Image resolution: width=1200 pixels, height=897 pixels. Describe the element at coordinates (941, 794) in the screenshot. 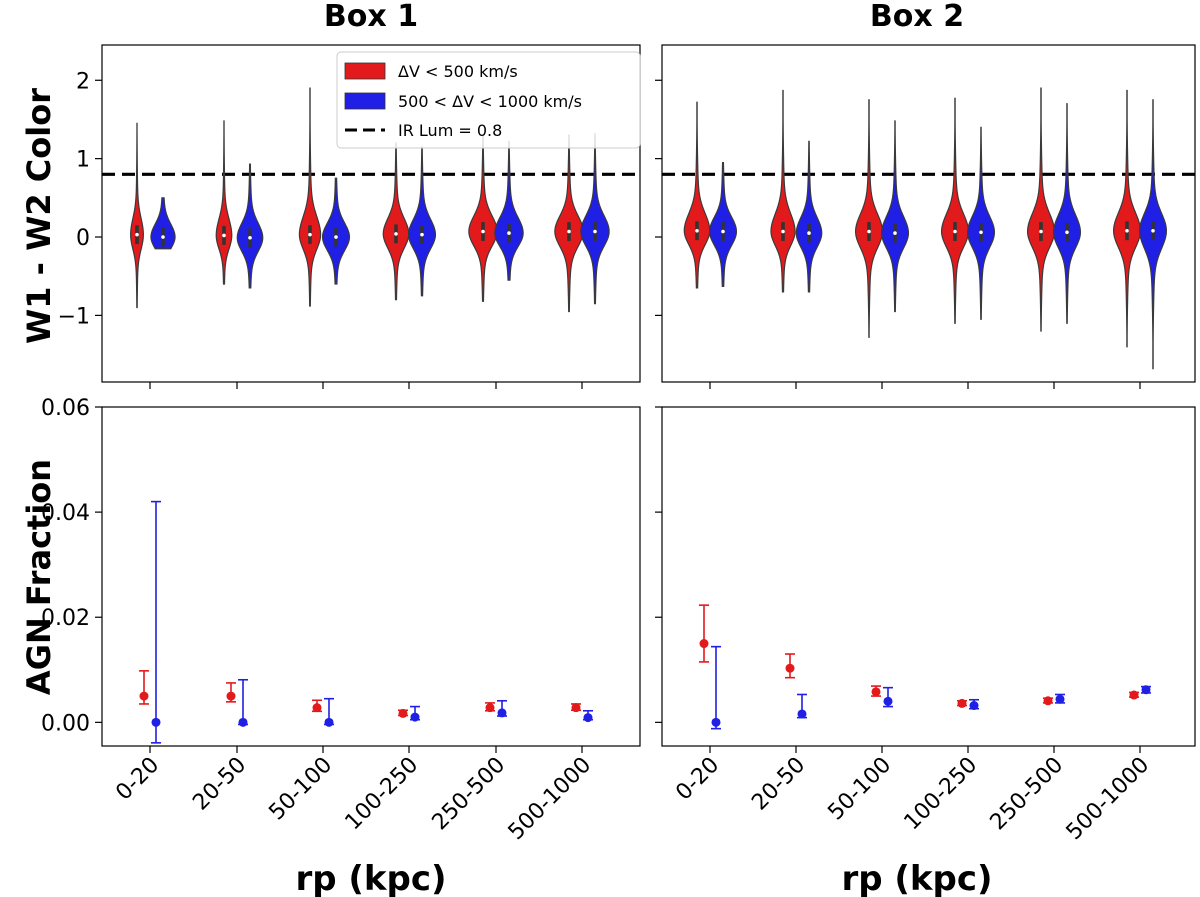

I see `xtick-label-box2-3: 100-250` at that location.